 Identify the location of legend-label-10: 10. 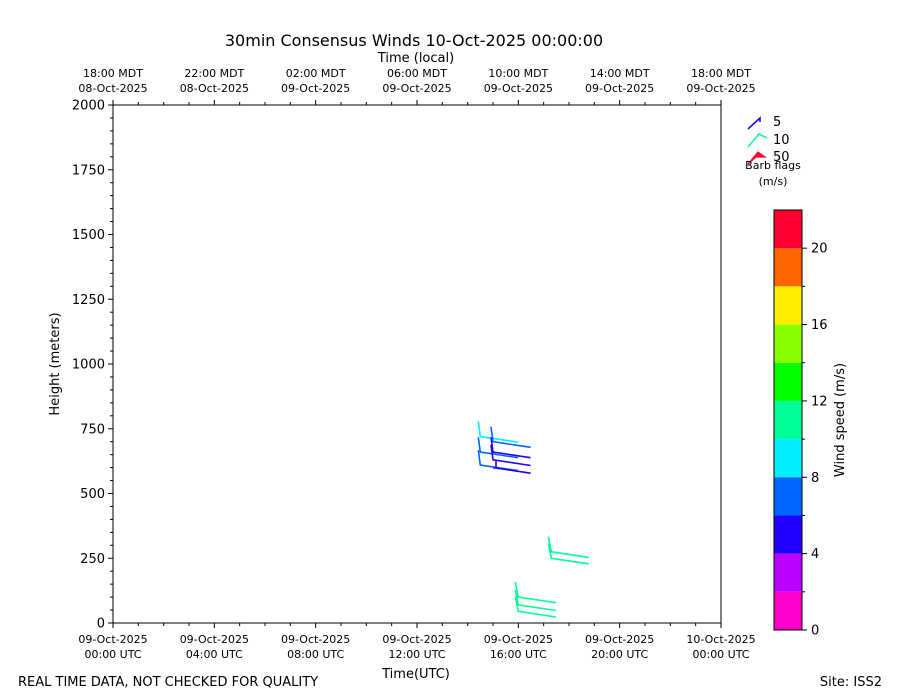
(781, 140).